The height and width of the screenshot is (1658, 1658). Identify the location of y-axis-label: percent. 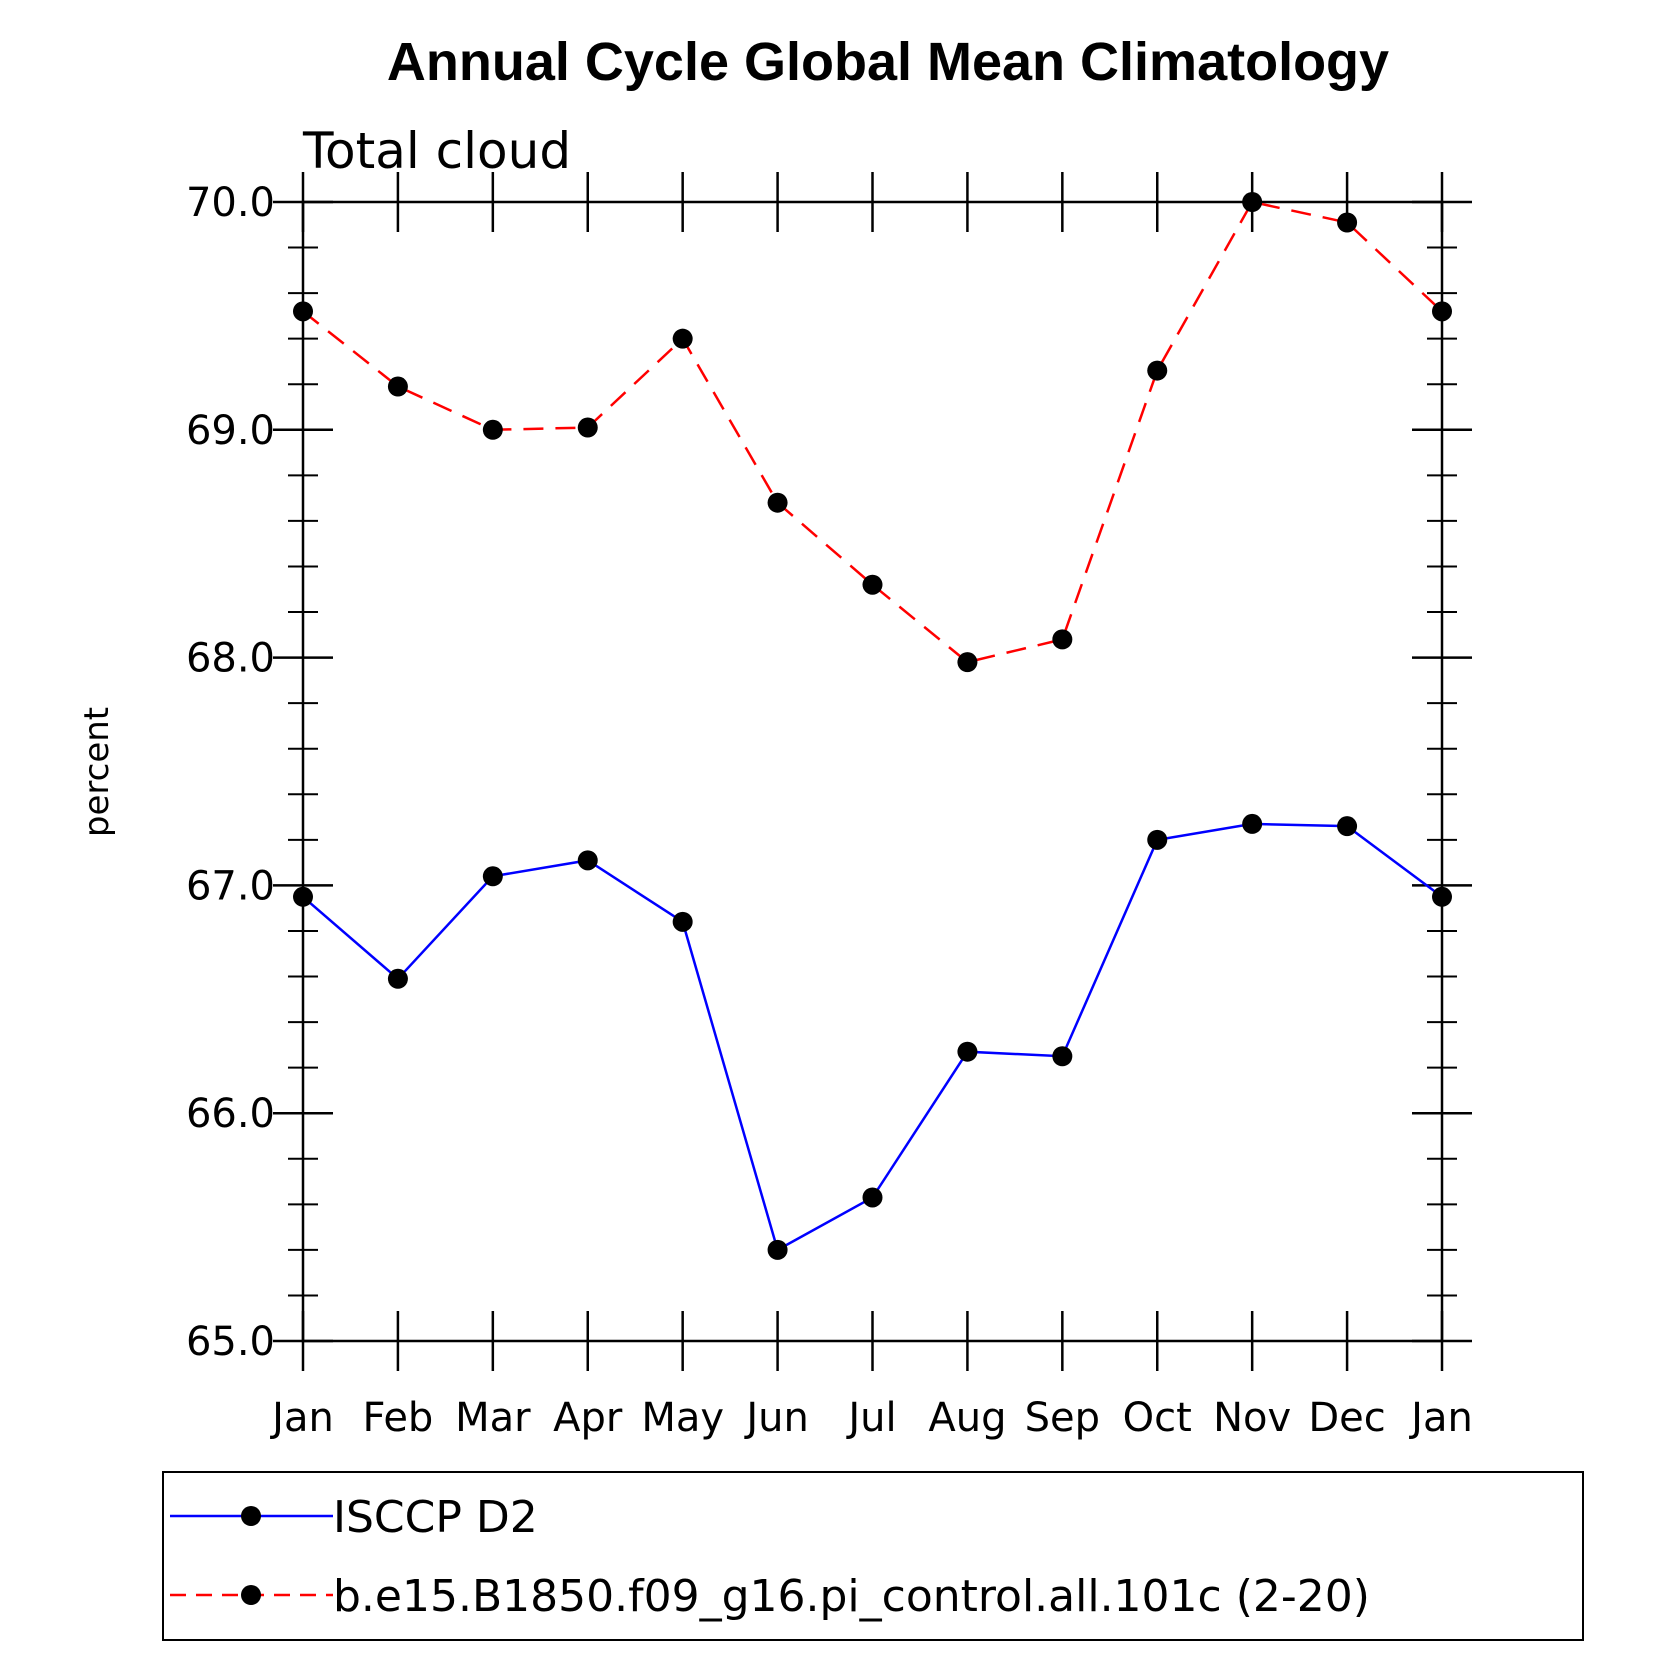
(97, 772).